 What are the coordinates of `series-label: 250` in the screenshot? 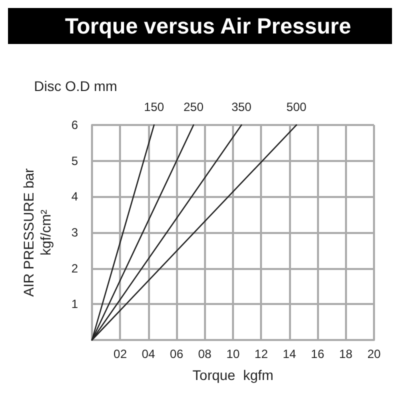 It's located at (194, 107).